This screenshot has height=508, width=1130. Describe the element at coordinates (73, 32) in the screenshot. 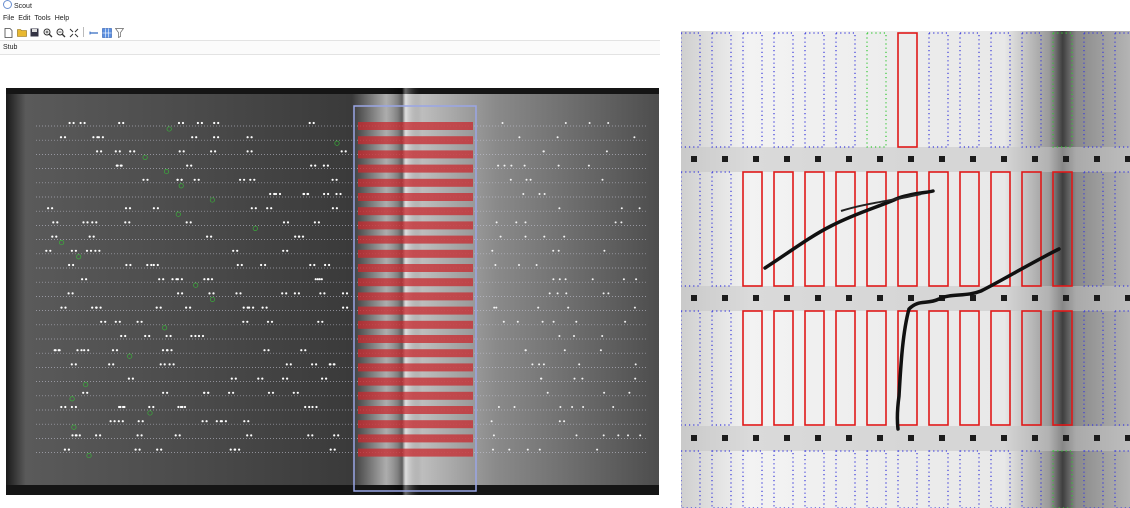

I see `fit-to-window-button` at that location.